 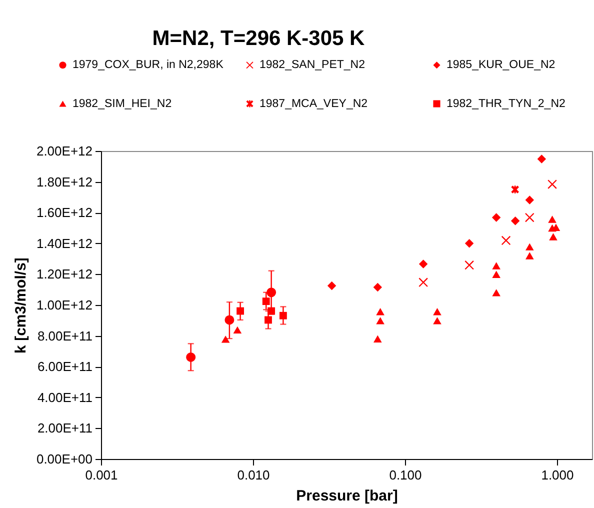 I want to click on legend-label: 1987_MCA_VEY_N2, so click(x=314, y=104).